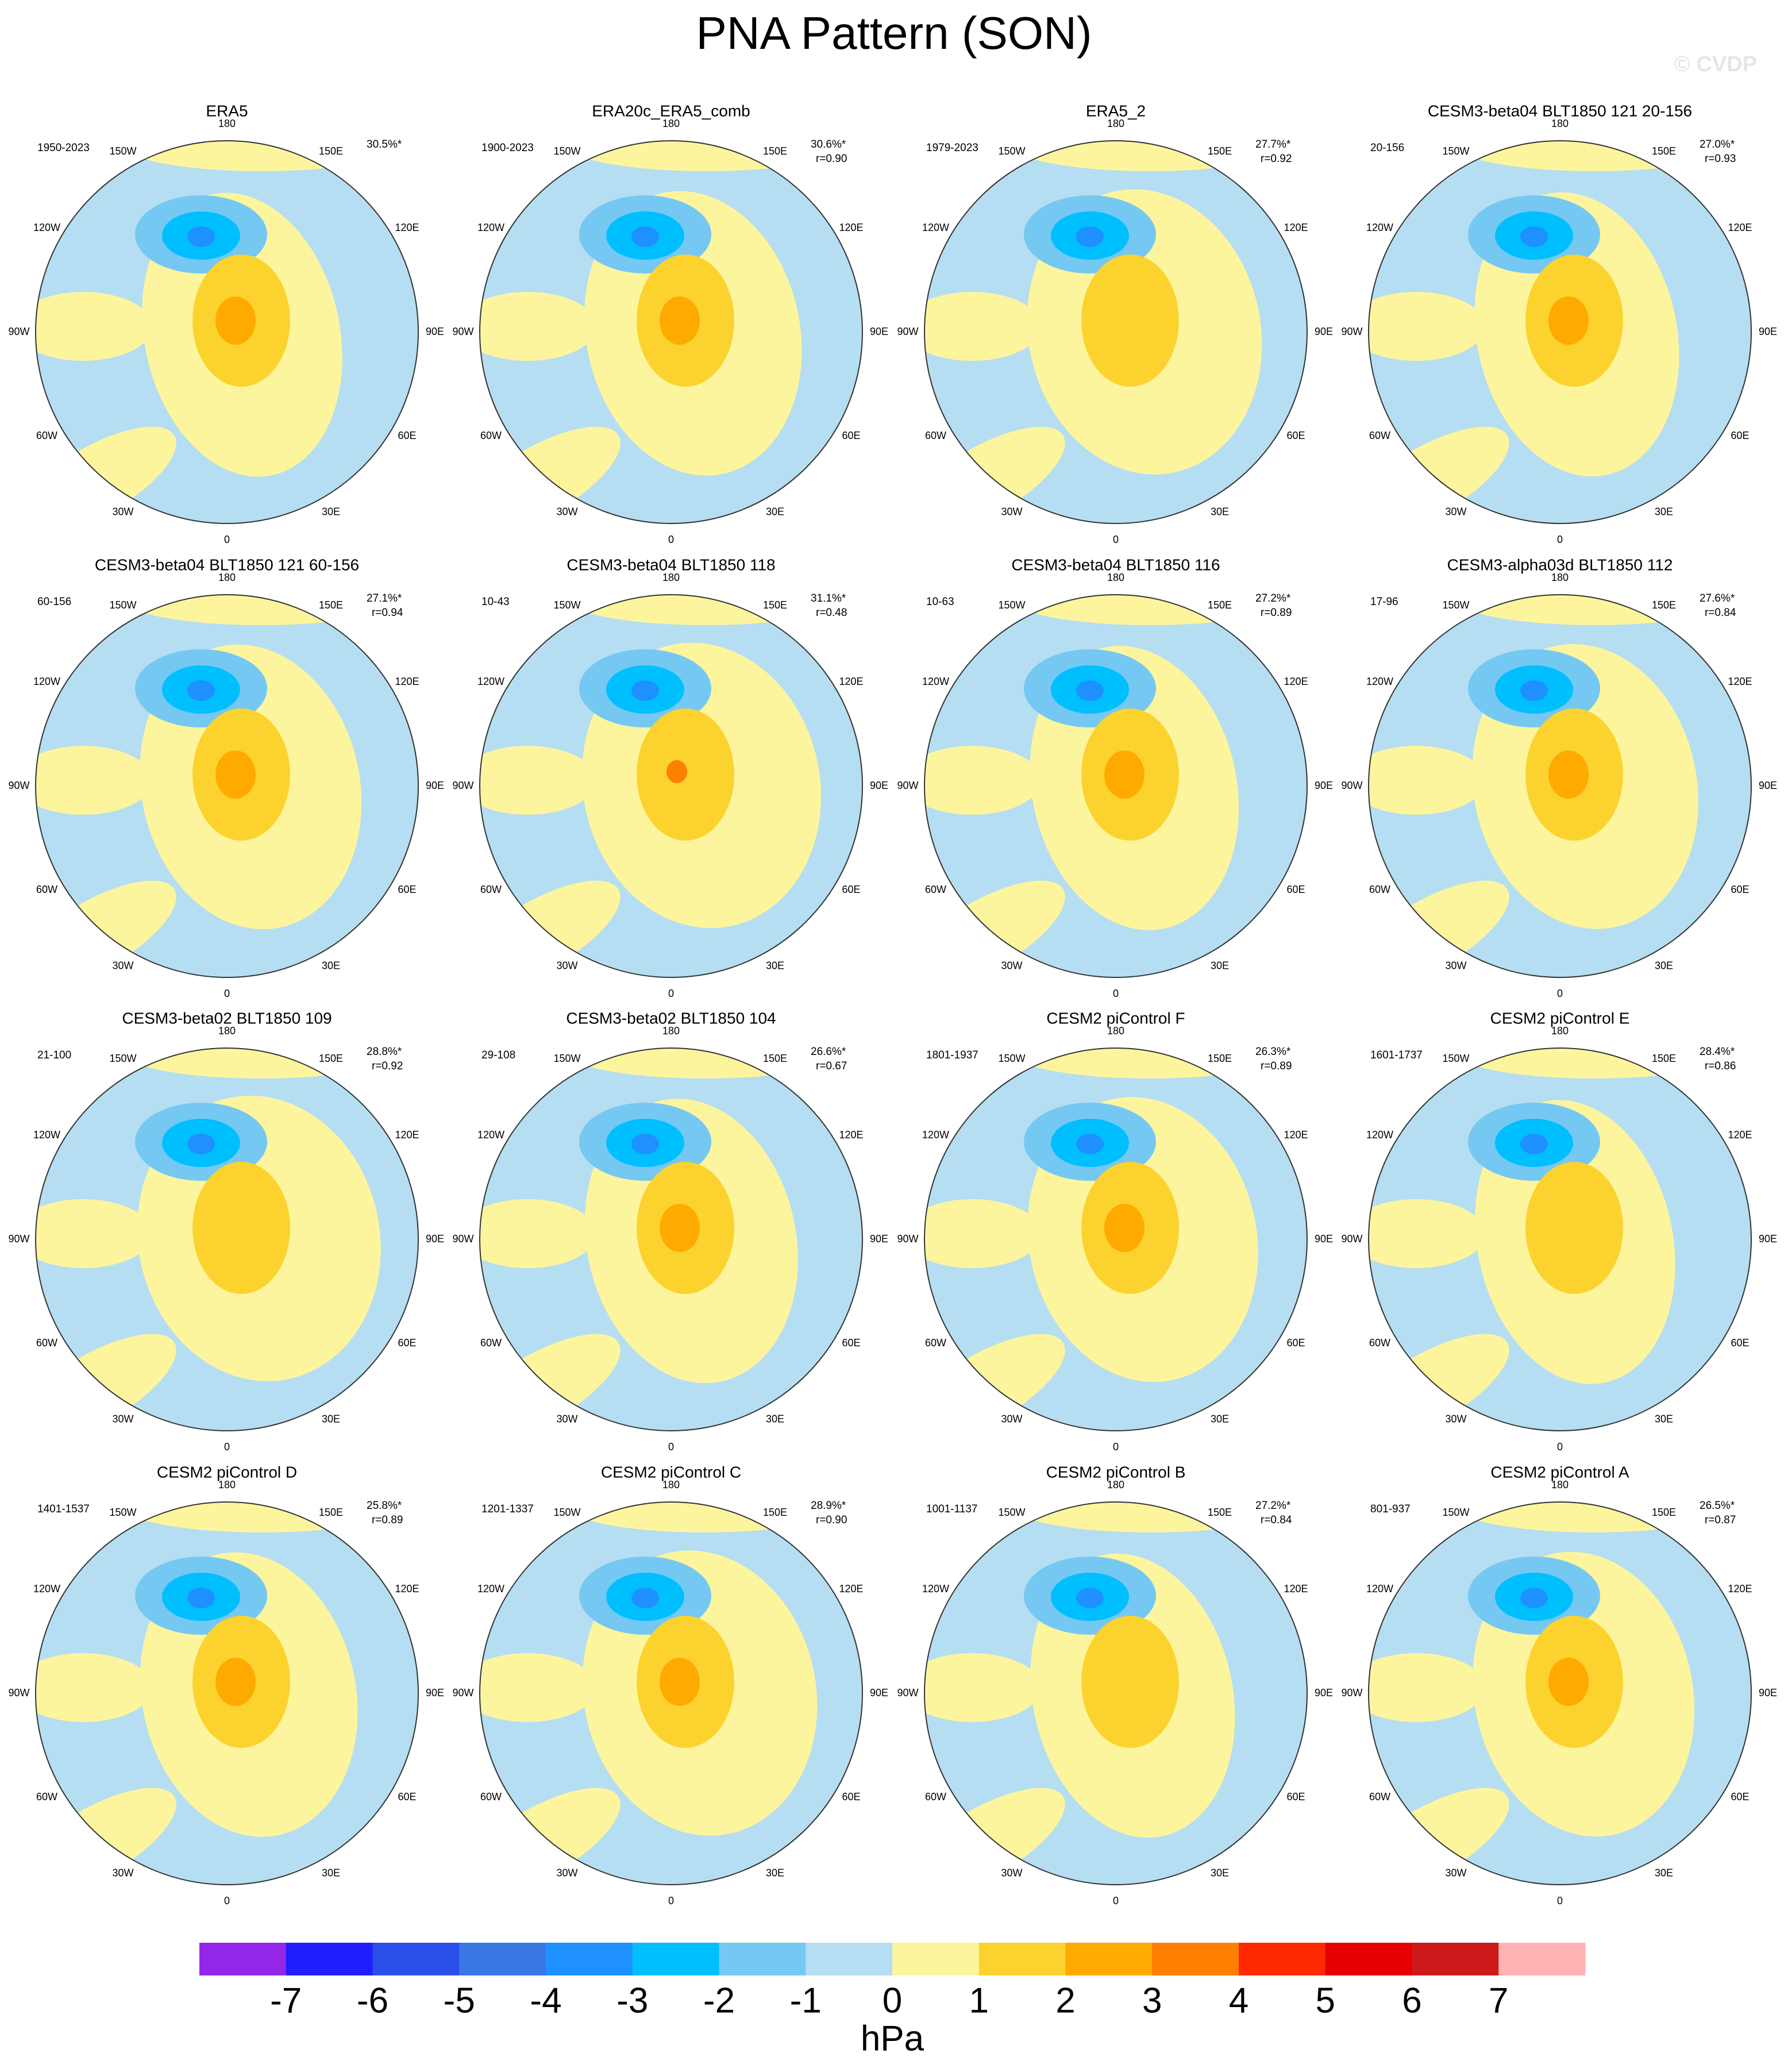 The height and width of the screenshot is (2072, 1788). Describe the element at coordinates (1273, 144) in the screenshot. I see `panel-variance: 27.7%*` at that location.